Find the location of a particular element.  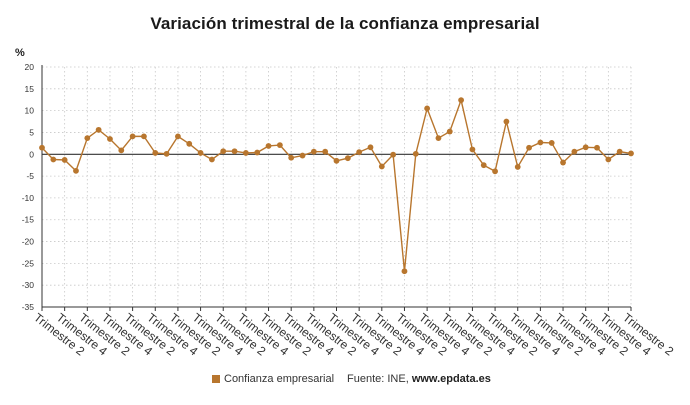

y-tick-label: 10 is located at coordinates (30, 111).